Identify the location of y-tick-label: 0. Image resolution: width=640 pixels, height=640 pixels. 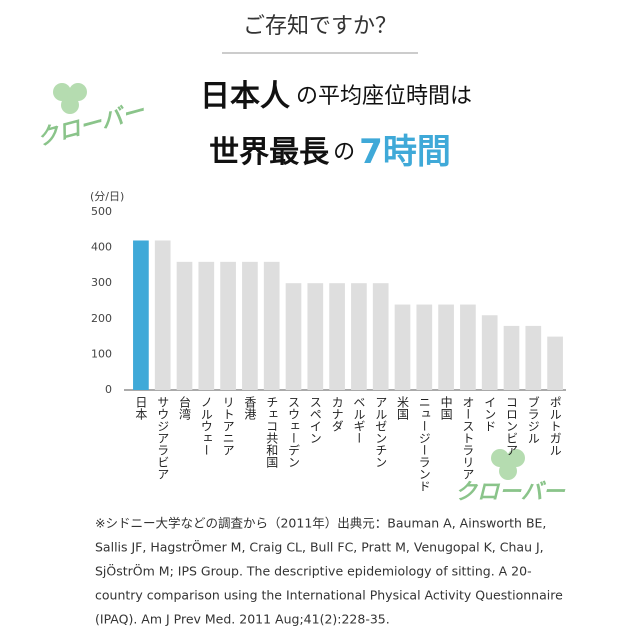
(108, 389).